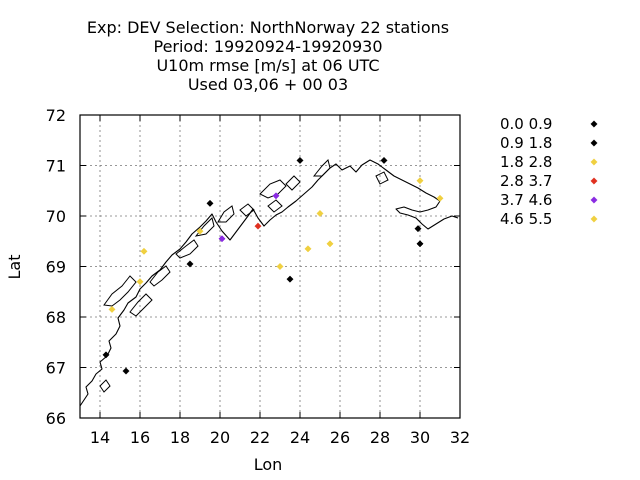  I want to click on title-line-4: Used 03,06 + 00 03, so click(268, 84).